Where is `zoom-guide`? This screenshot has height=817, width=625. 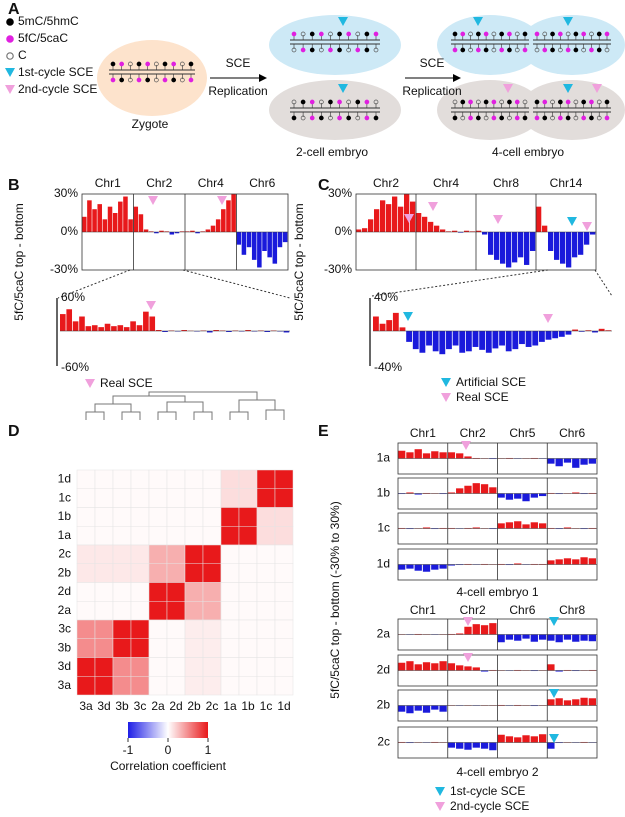 zoom-guide is located at coordinates (236, 284).